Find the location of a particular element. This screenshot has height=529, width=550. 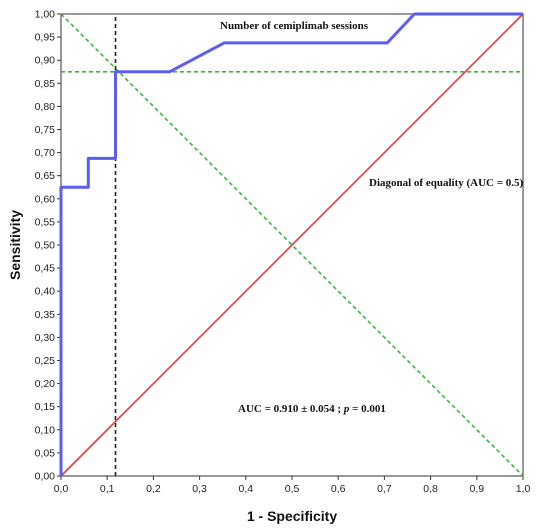

y-tick-label: 0,45 is located at coordinates (45, 269).